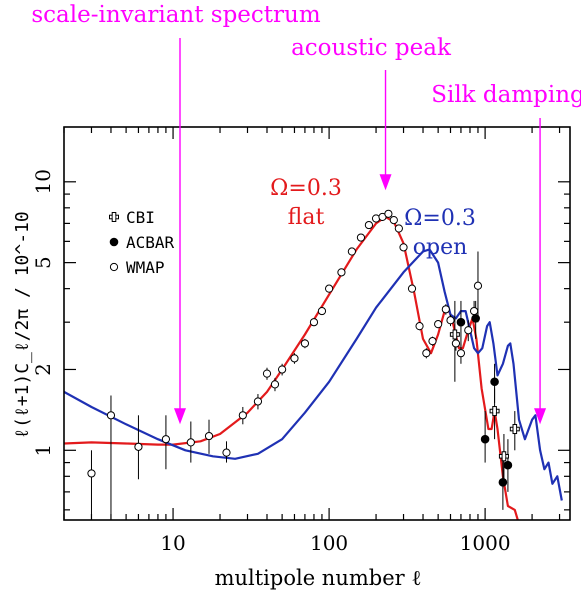  Describe the element at coordinates (140, 217) in the screenshot. I see `legend-label: CBI` at that location.